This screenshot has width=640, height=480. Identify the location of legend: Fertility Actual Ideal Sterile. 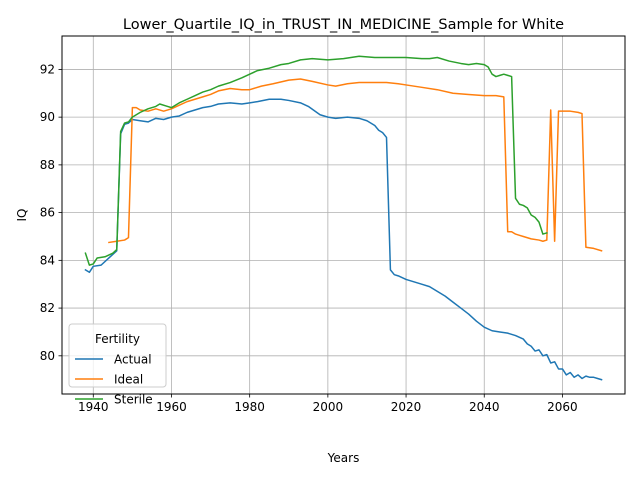
(117, 365).